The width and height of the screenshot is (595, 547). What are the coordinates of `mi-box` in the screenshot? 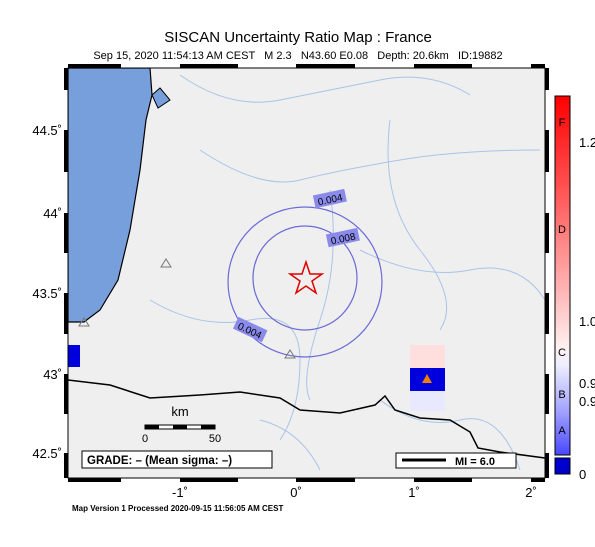 It's located at (456, 460).